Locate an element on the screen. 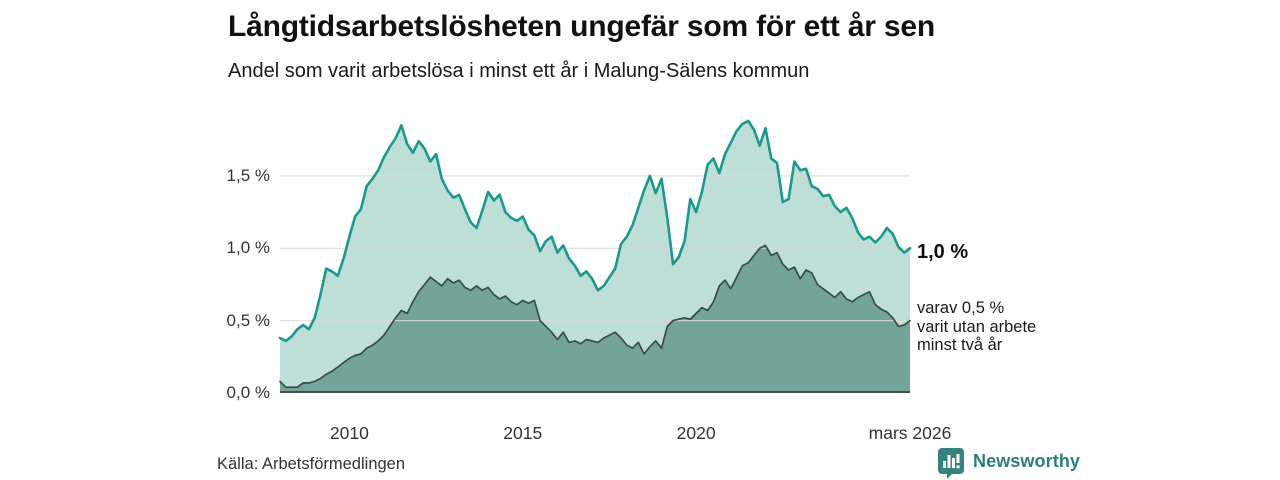  x-axis-tick-label: 2010 is located at coordinates (349, 433).